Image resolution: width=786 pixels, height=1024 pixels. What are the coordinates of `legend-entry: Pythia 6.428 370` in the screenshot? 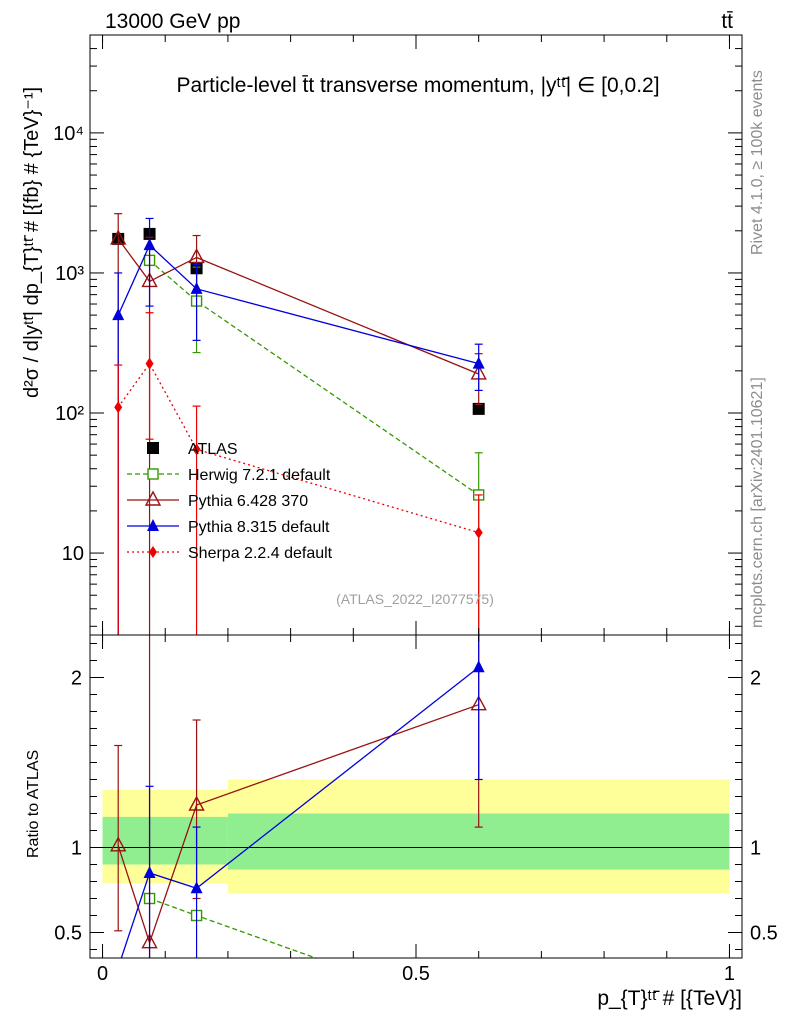 It's located at (217, 500).